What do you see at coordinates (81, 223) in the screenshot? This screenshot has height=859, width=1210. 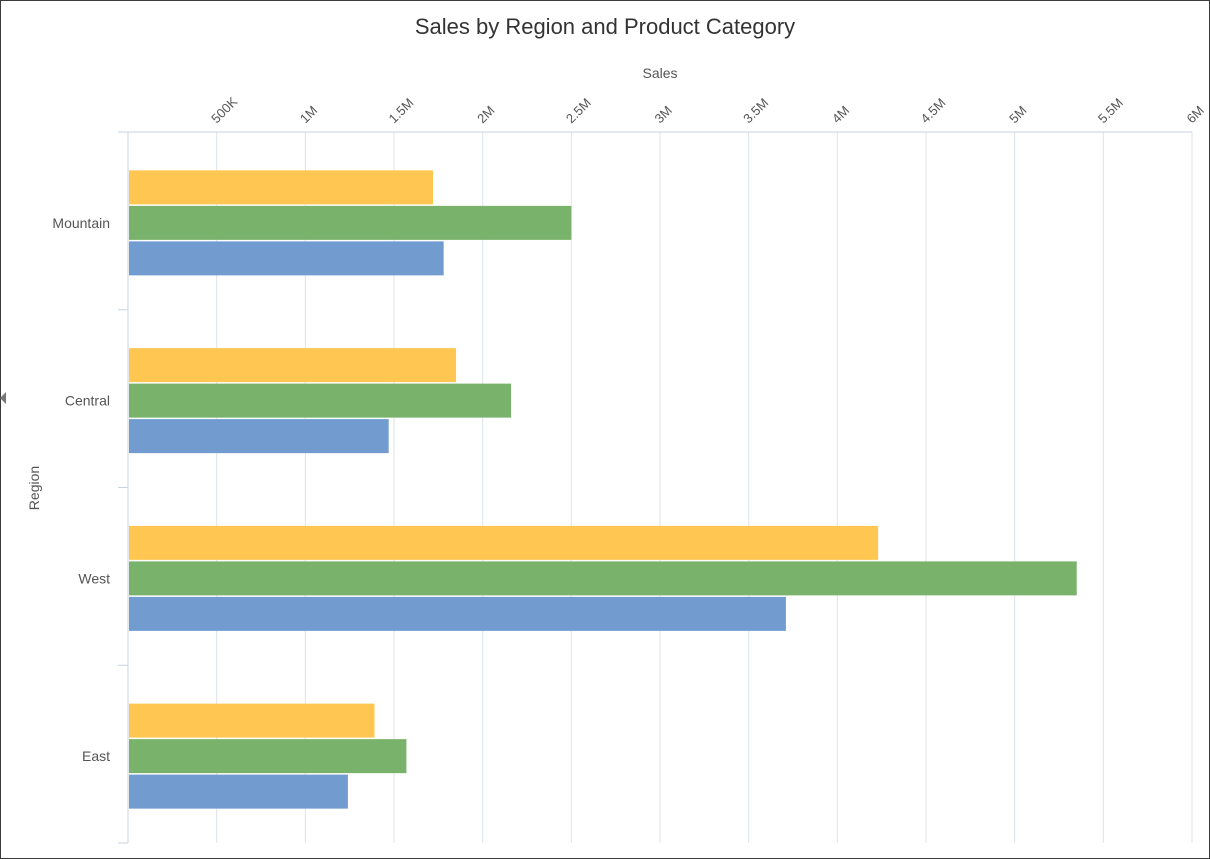 I see `y-category-label: Mountain` at bounding box center [81, 223].